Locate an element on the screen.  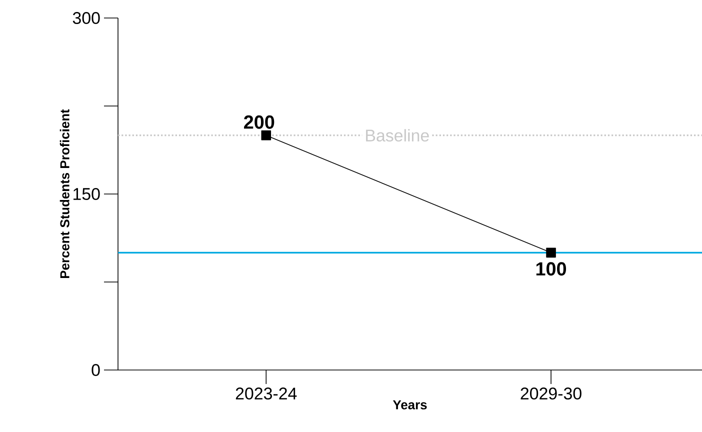
y-tick-label: 150 is located at coordinates (87, 194).